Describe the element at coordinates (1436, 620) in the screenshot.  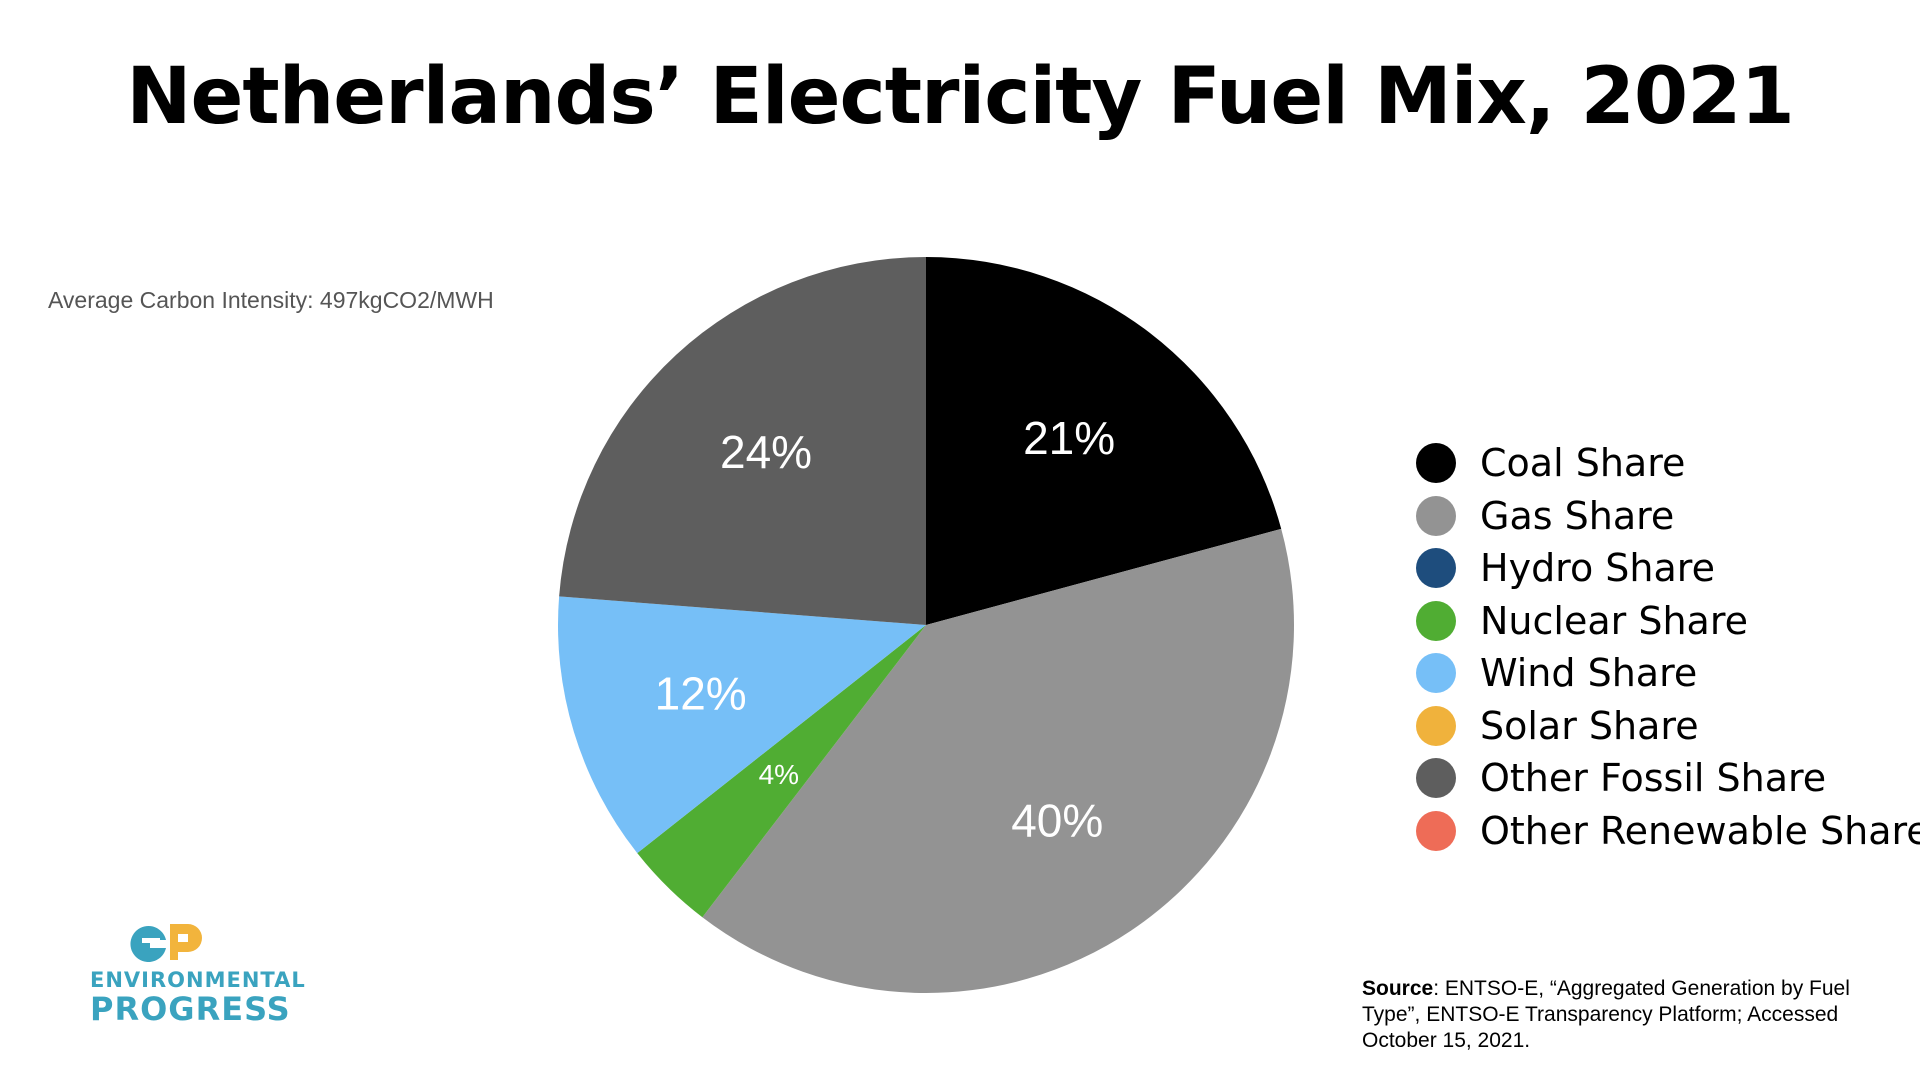
I see `legend-swatch-nuclear-share` at that location.